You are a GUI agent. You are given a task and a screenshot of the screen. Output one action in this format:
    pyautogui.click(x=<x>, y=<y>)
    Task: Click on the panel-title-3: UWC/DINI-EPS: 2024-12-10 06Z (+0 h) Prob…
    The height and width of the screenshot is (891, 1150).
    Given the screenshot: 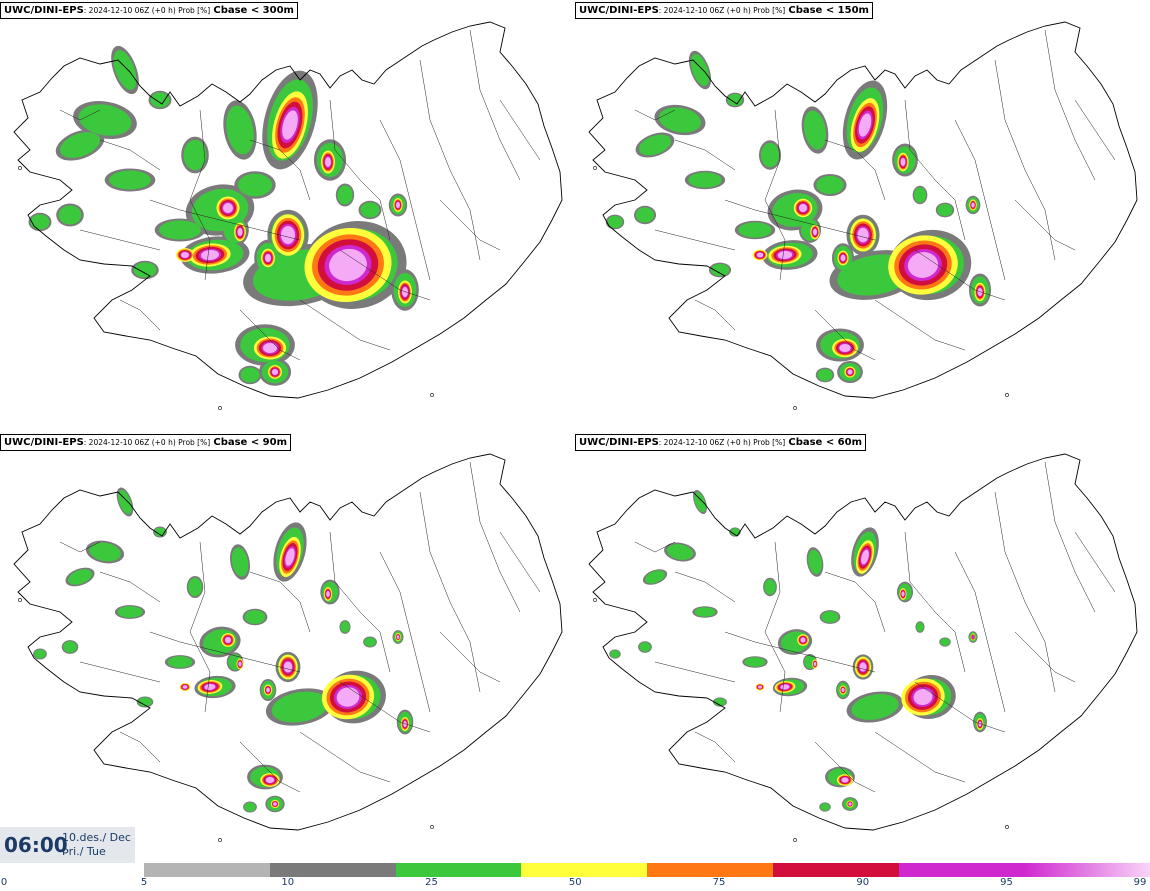 What is the action you would take?
    pyautogui.click(x=146, y=442)
    